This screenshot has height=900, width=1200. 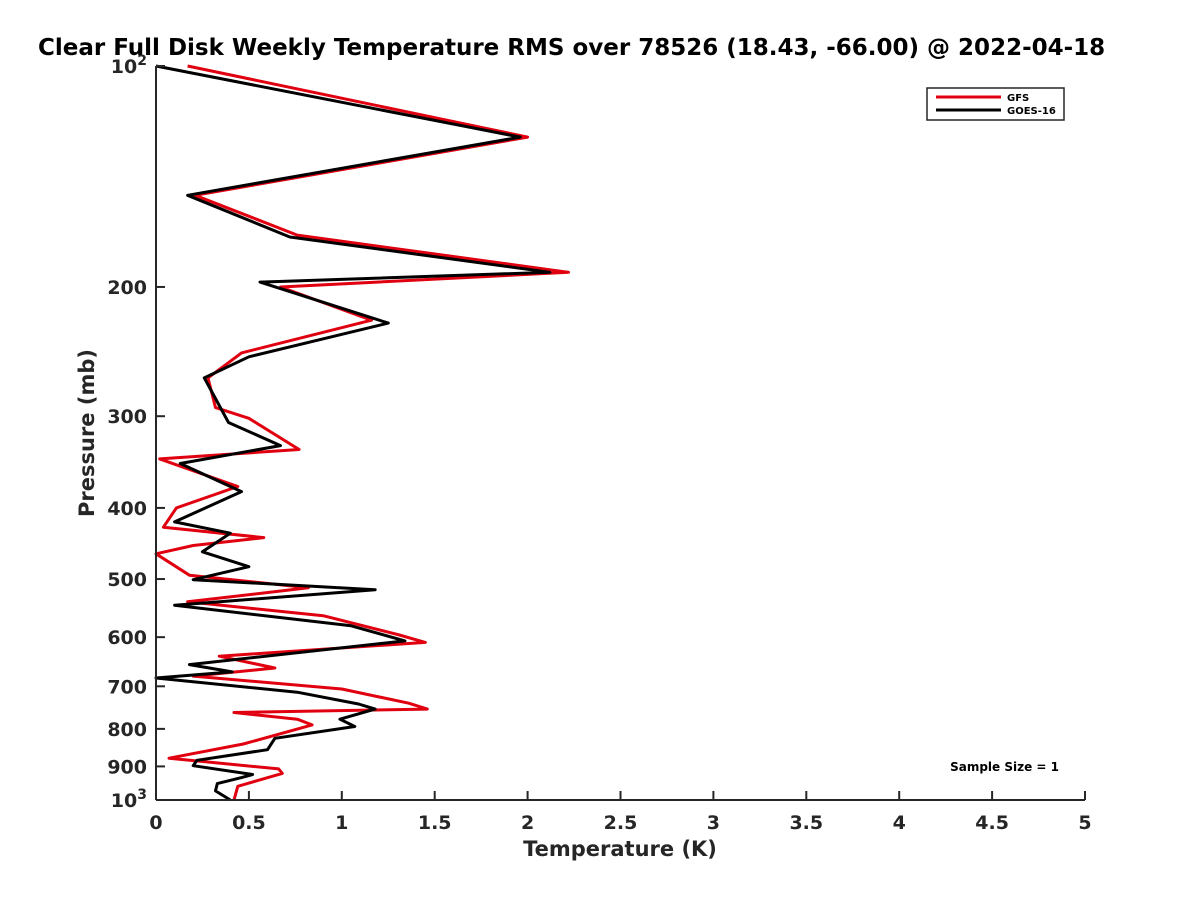 What do you see at coordinates (1031, 111) in the screenshot?
I see `legend-label: GOES-16` at bounding box center [1031, 111].